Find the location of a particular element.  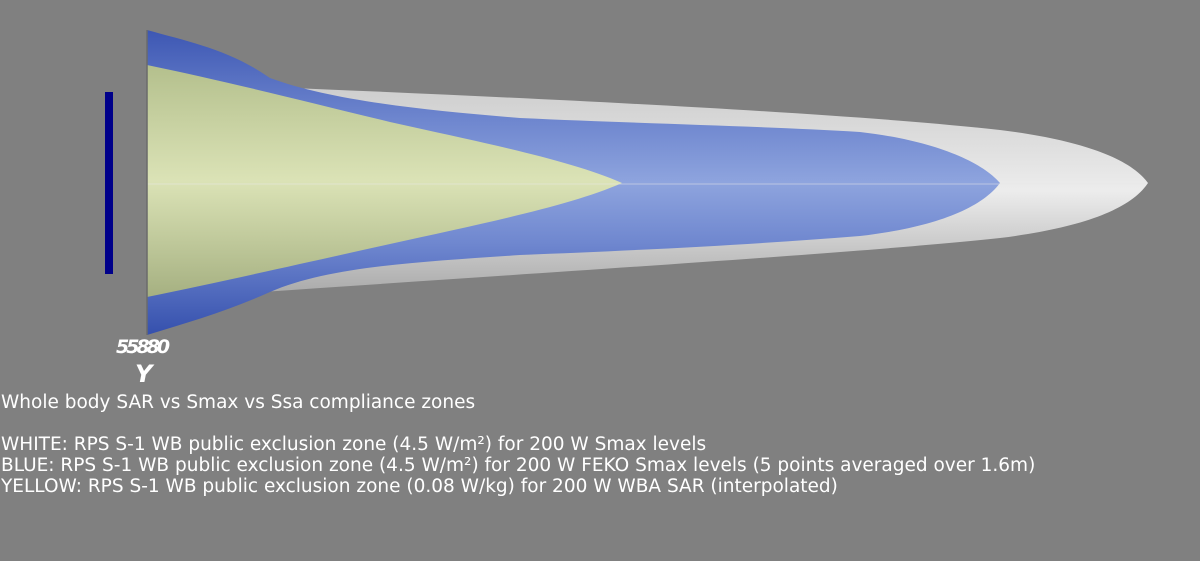

scale-bar is located at coordinates (109, 183).